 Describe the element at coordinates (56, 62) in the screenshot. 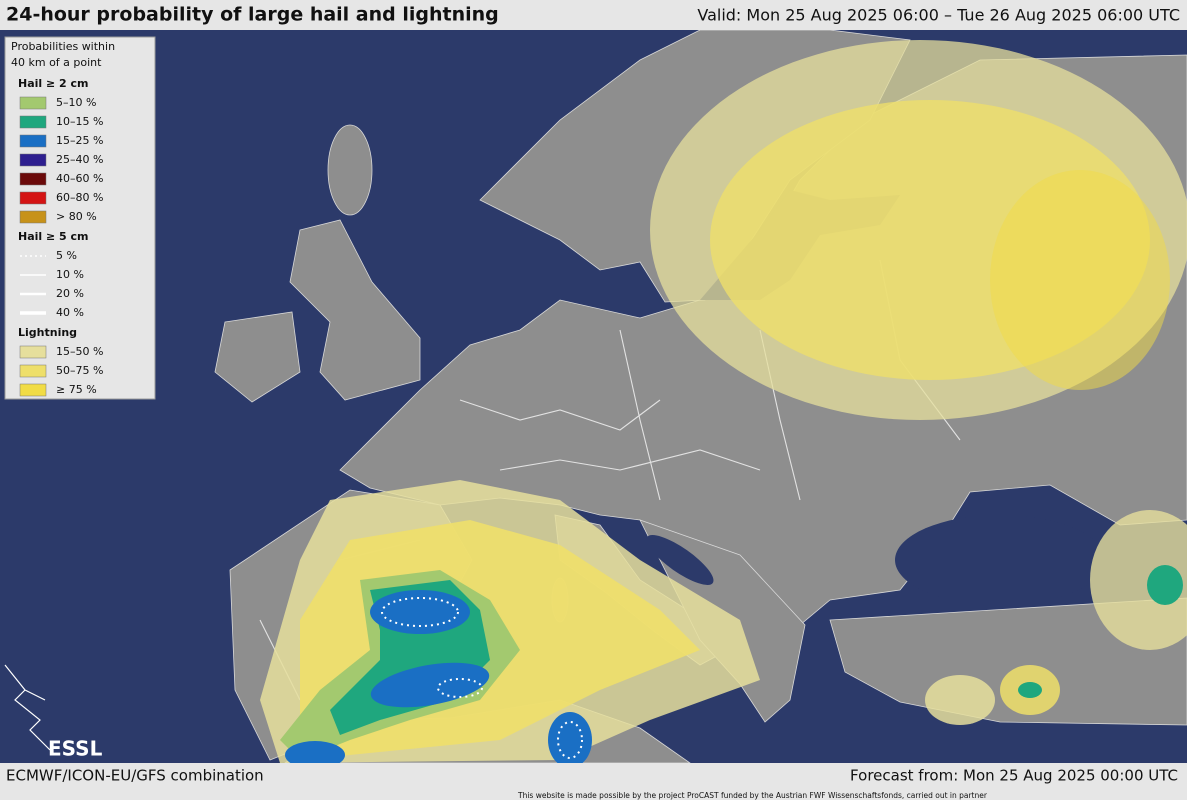

I see `legend-intro: 40 km of a point` at that location.